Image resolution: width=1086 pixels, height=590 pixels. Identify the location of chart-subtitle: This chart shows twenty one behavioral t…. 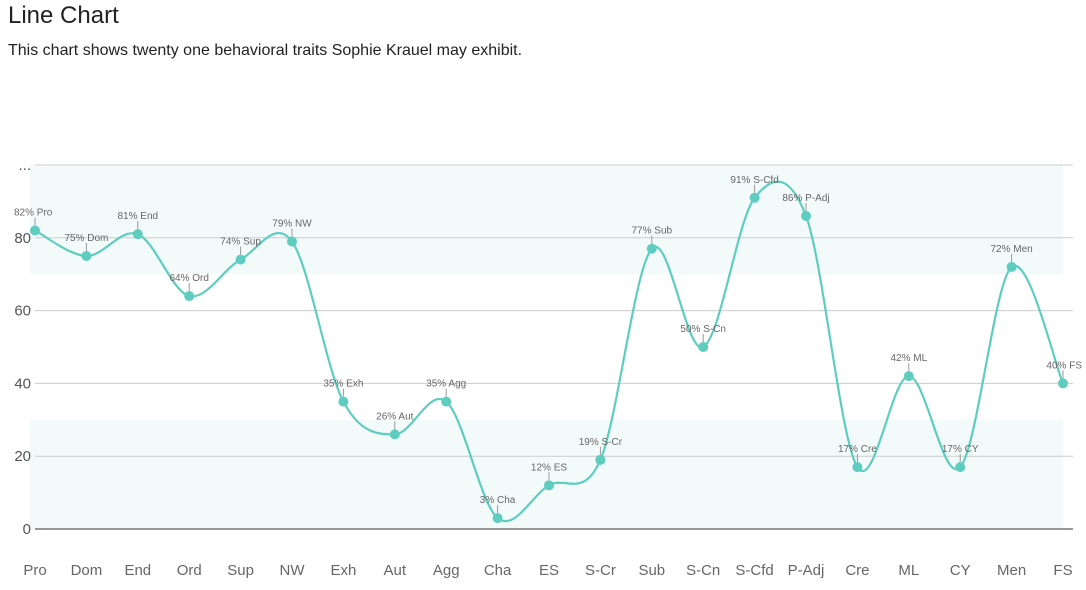
(265, 50).